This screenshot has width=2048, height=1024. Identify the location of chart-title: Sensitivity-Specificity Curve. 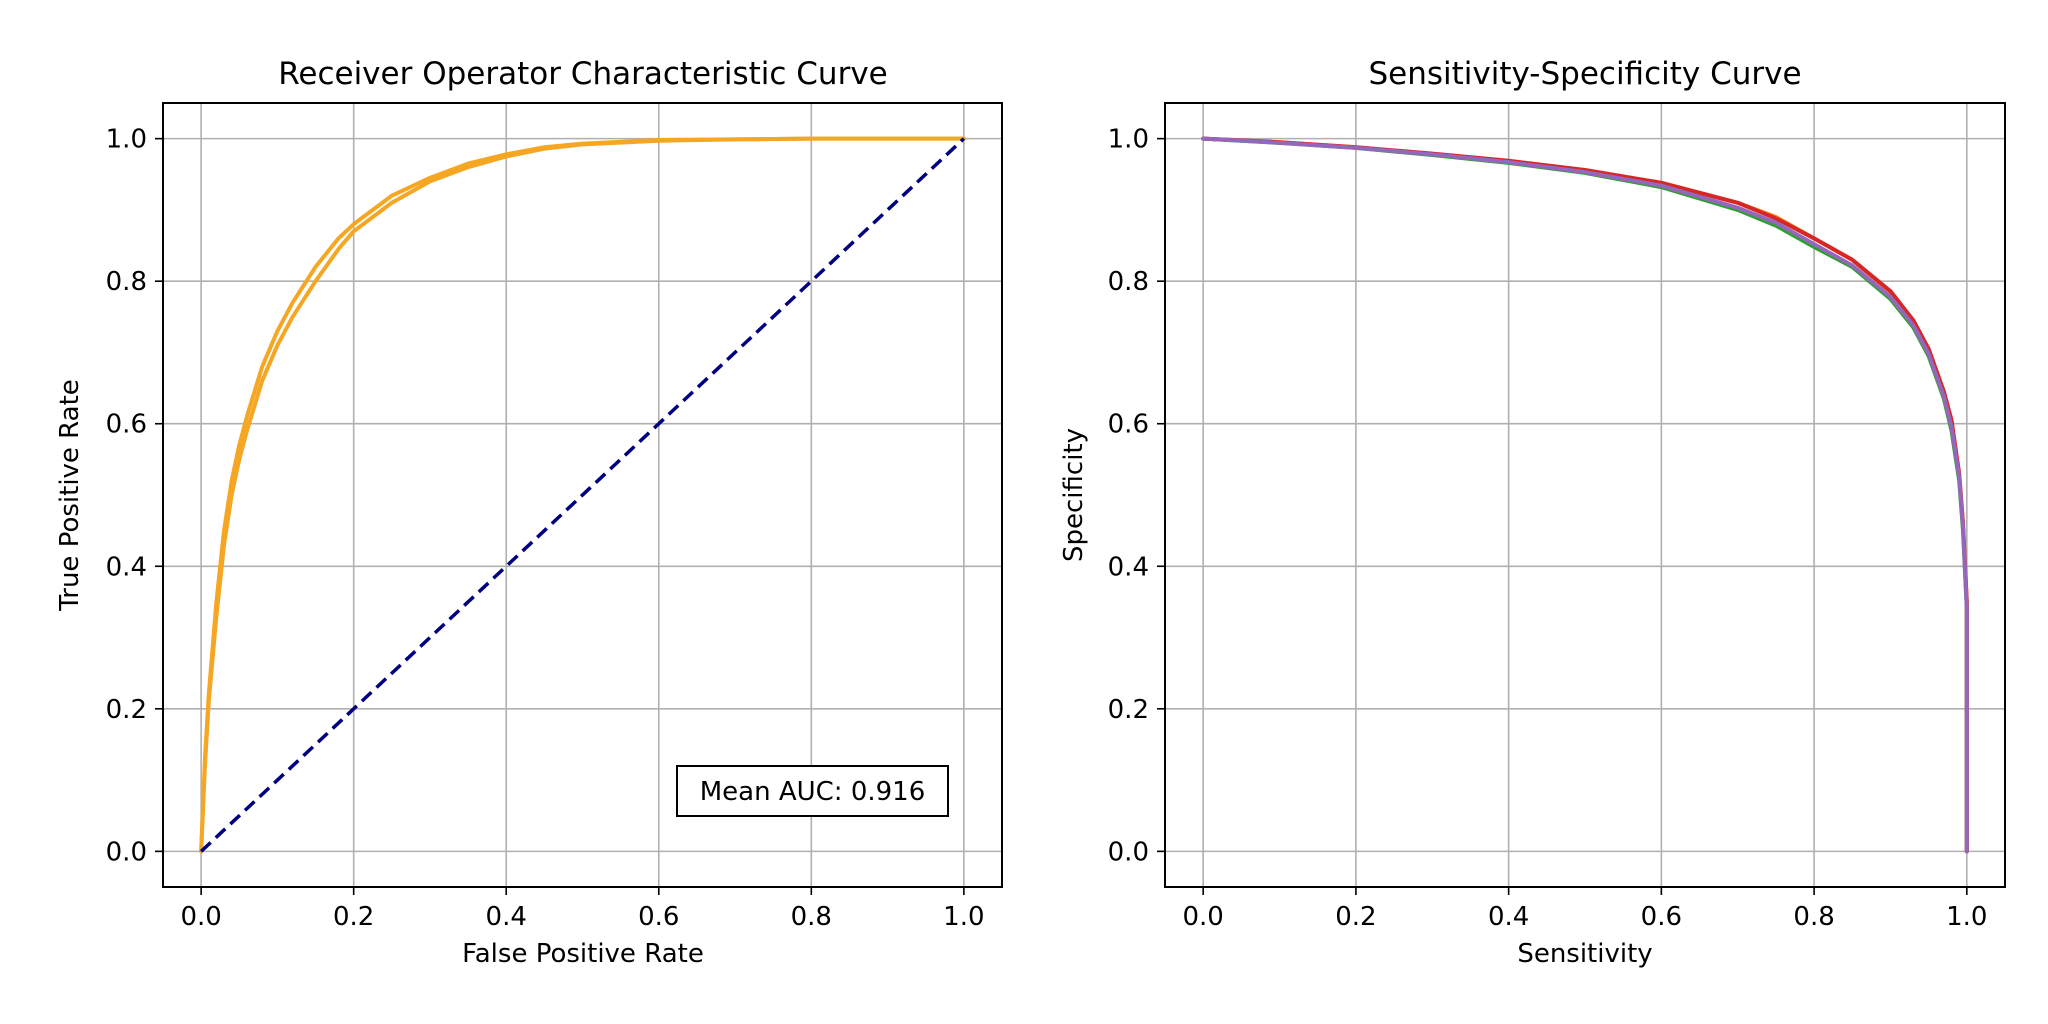
(1584, 74).